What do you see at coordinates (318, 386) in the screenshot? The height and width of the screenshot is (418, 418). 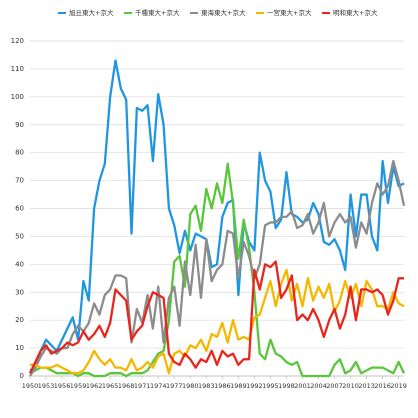 I see `x-tick-label: 2004` at bounding box center [318, 386].